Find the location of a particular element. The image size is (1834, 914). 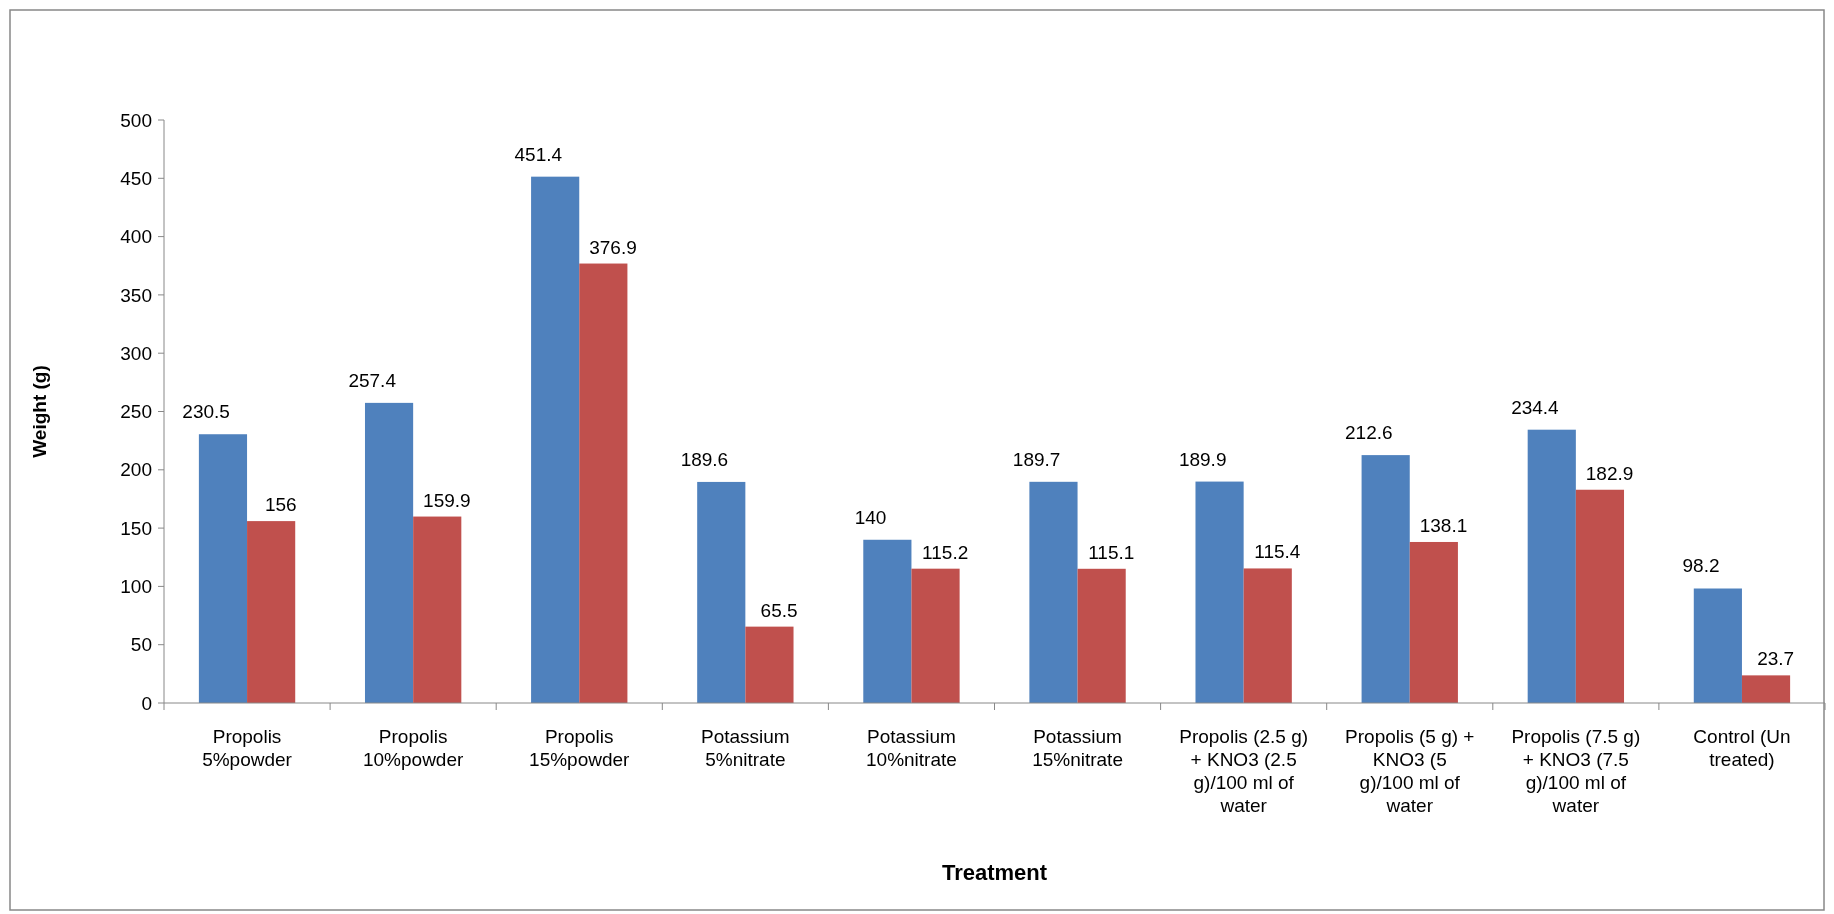

data-label: 212.6 is located at coordinates (1369, 433).